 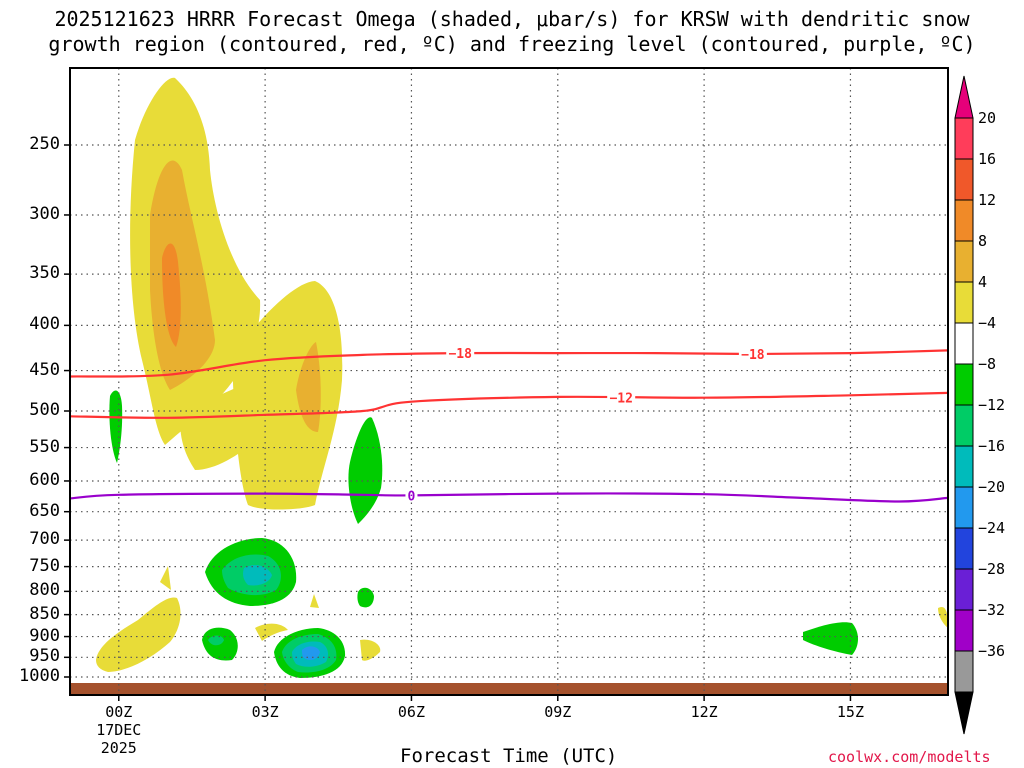 I want to click on omega-pos-sfc-tick, so click(x=314, y=601).